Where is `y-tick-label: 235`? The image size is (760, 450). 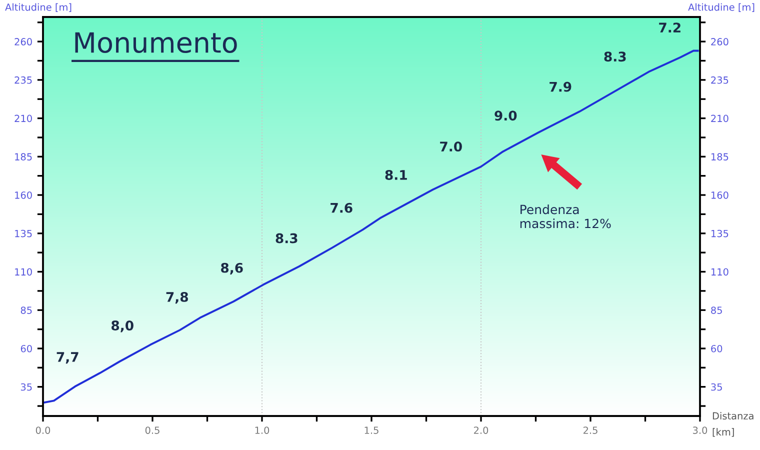 y-tick-label: 235 is located at coordinates (23, 80).